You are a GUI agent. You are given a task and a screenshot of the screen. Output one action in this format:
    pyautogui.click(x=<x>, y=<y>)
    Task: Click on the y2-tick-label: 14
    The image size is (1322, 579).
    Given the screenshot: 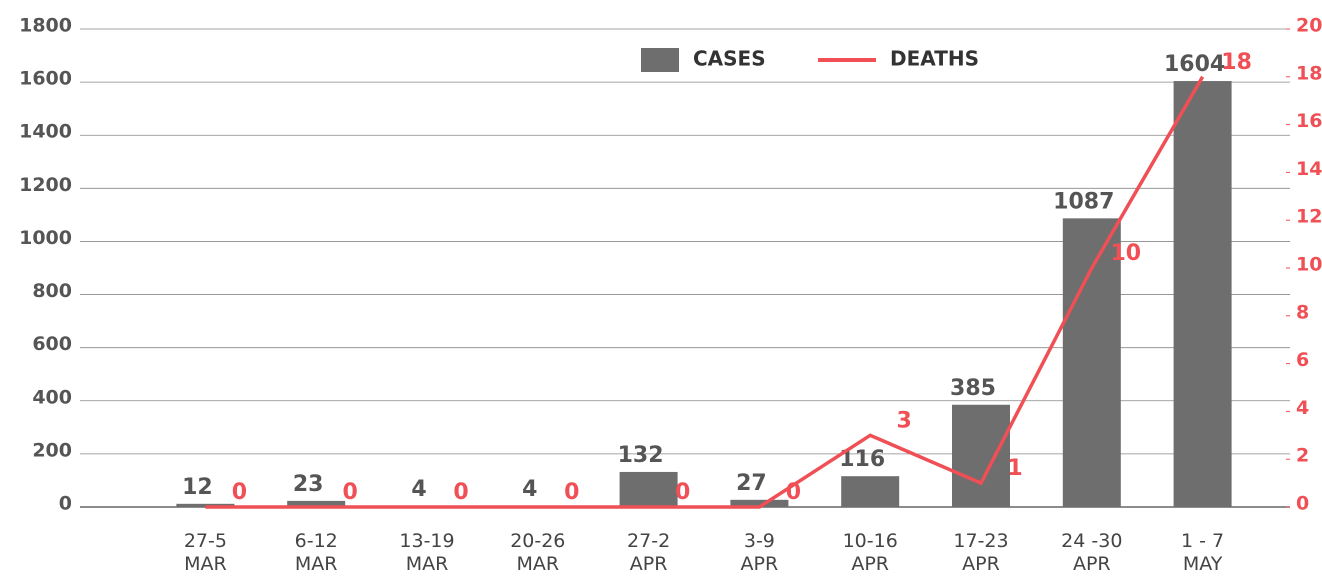 What is the action you would take?
    pyautogui.click(x=1309, y=169)
    